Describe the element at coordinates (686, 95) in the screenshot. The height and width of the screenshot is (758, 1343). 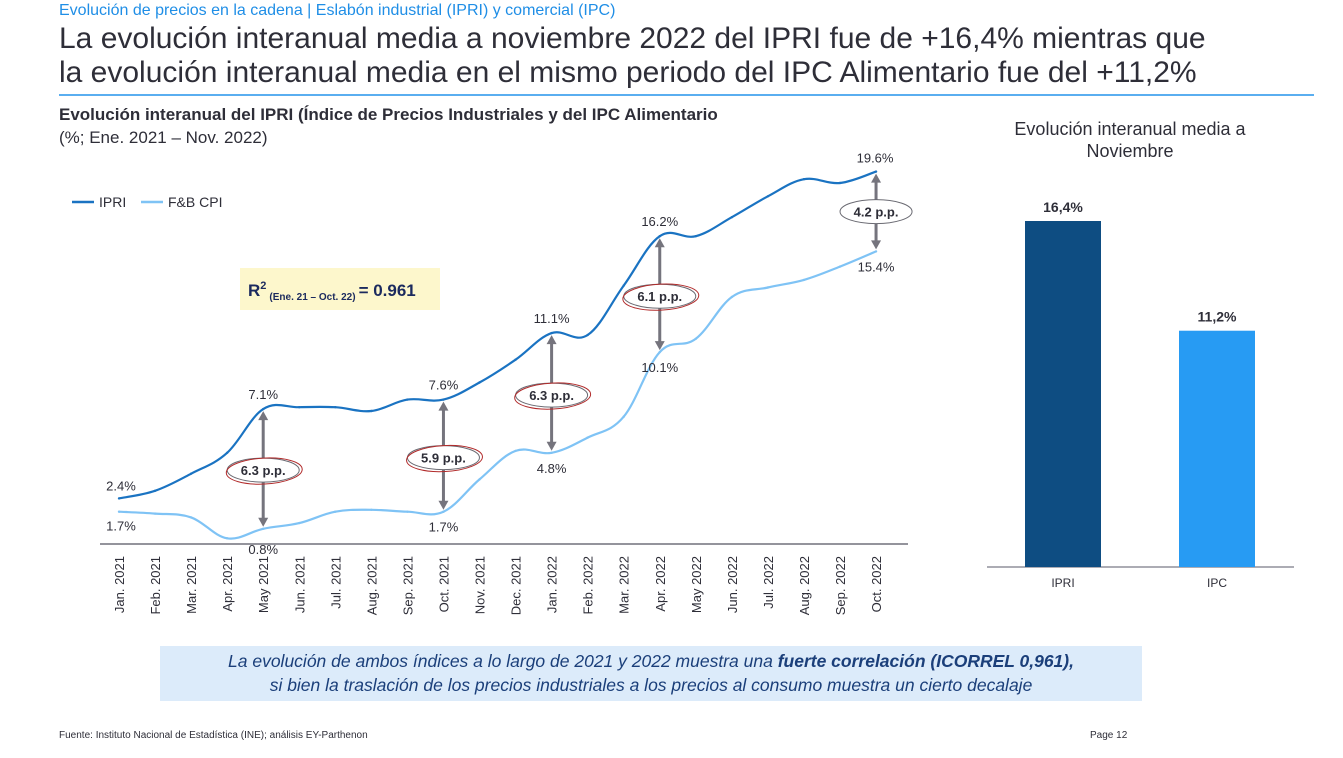
I see `headline-divider` at that location.